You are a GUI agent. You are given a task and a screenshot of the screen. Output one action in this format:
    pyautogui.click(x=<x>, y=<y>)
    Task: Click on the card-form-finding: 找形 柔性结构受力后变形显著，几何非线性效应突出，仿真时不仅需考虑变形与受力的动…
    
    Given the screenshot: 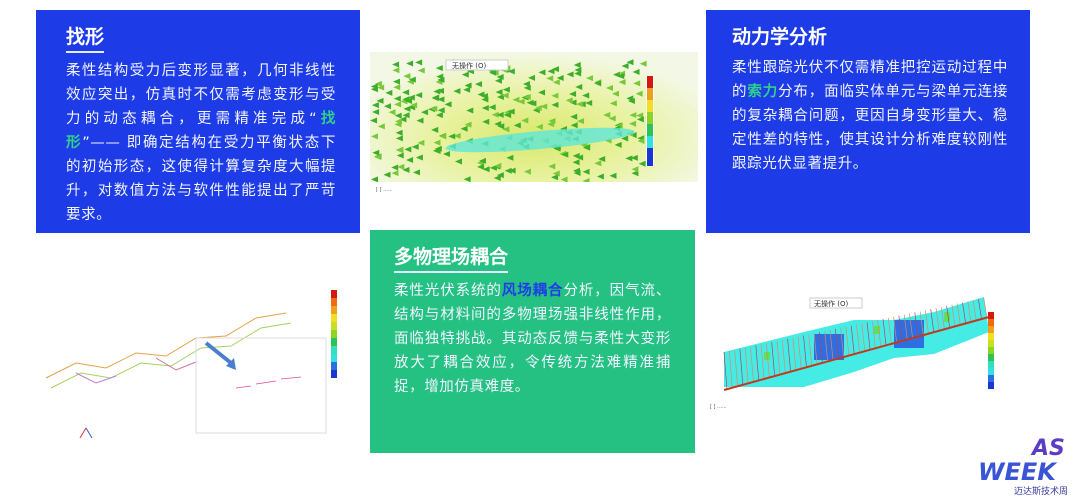 What is the action you would take?
    pyautogui.click(x=198, y=121)
    